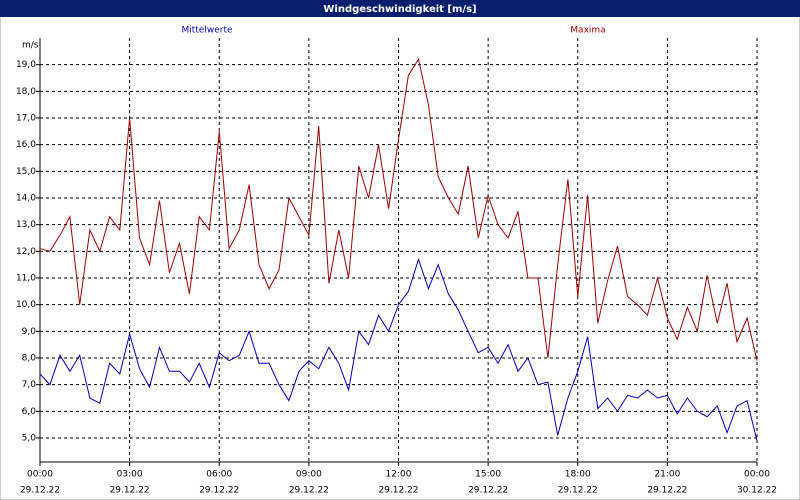 This screenshot has width=800, height=500. I want to click on y-tick-label: 9,0, so click(29, 332).